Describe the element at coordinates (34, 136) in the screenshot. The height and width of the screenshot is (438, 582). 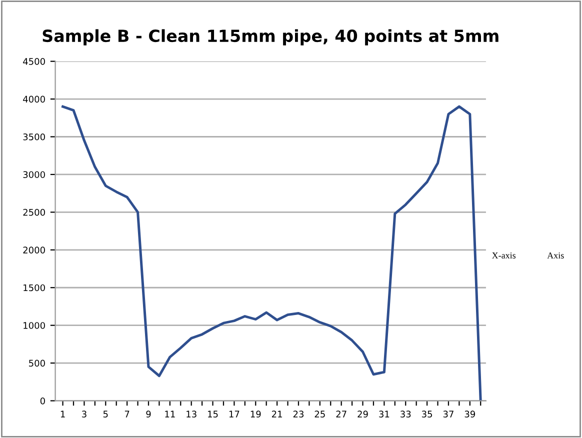
I see `y-tick-label: 3500` at that location.